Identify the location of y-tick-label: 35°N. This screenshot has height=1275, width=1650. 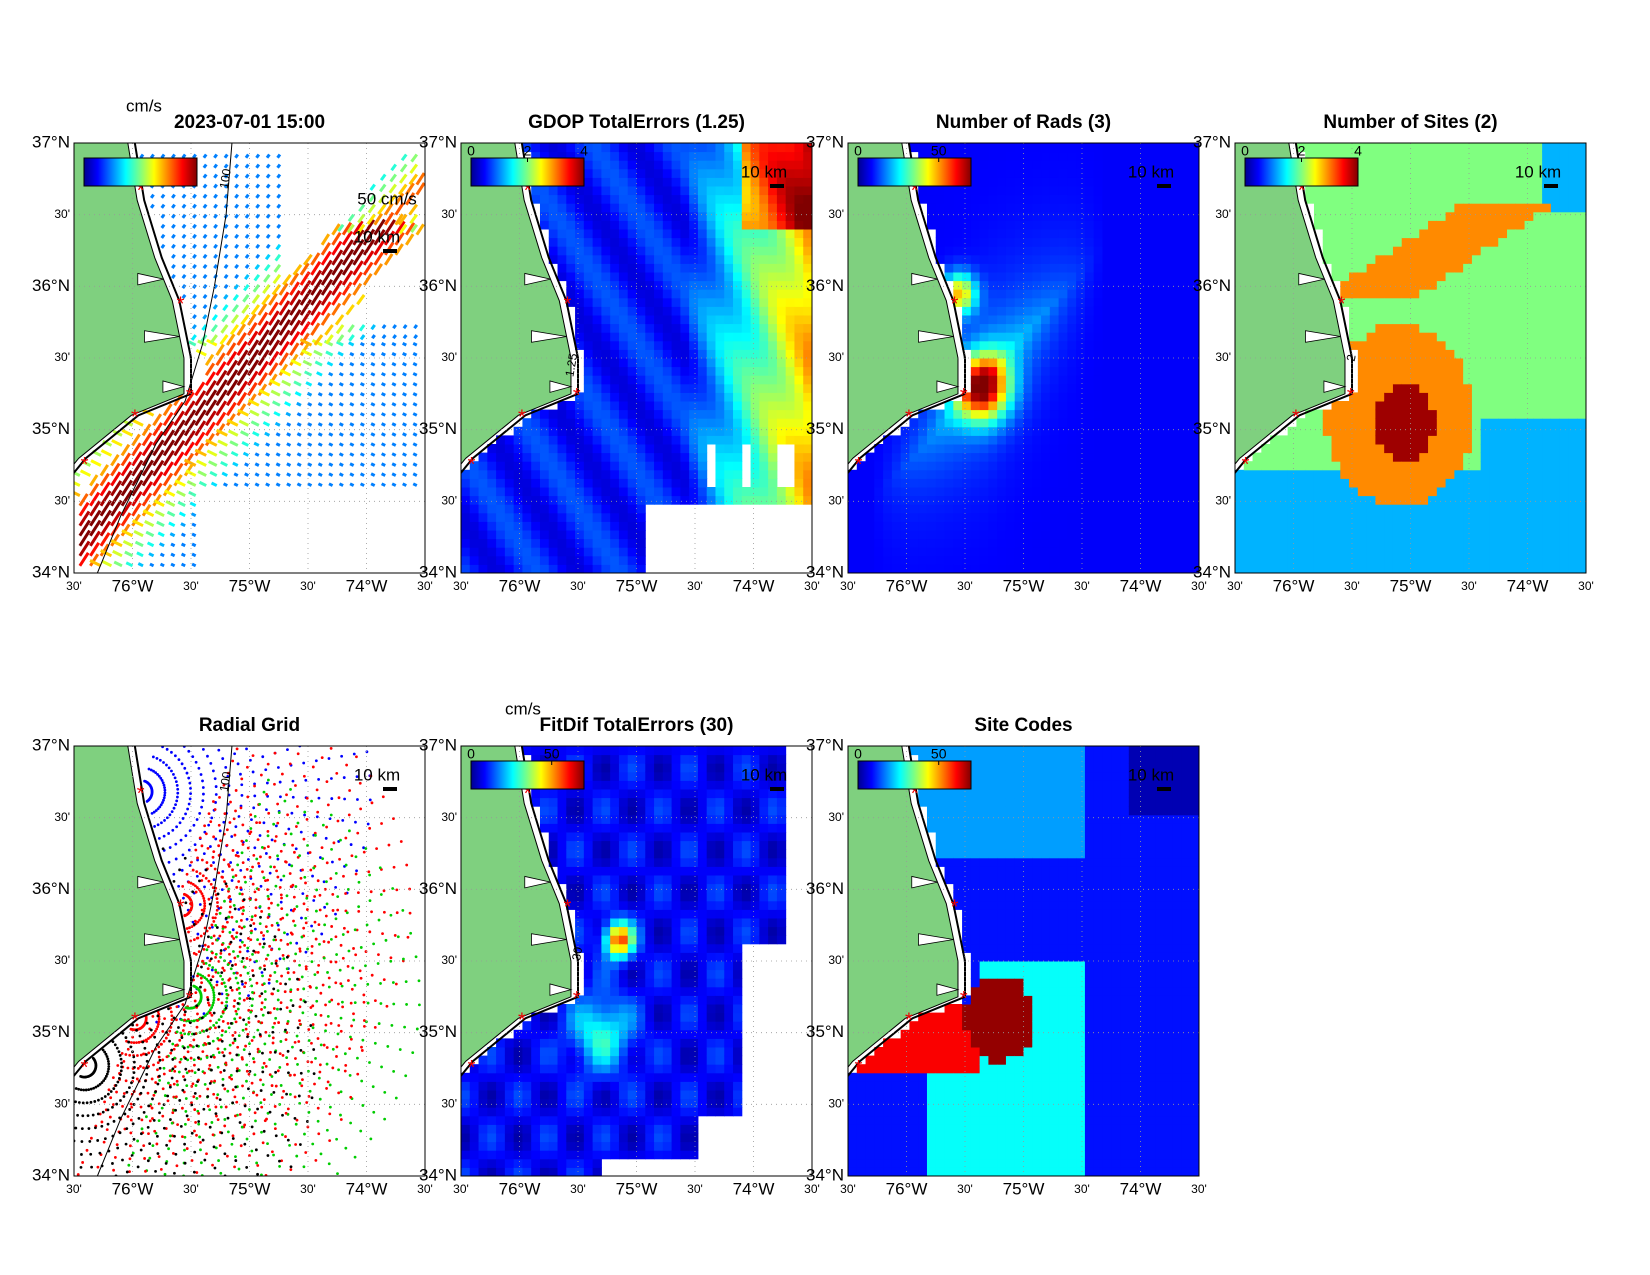
(825, 428).